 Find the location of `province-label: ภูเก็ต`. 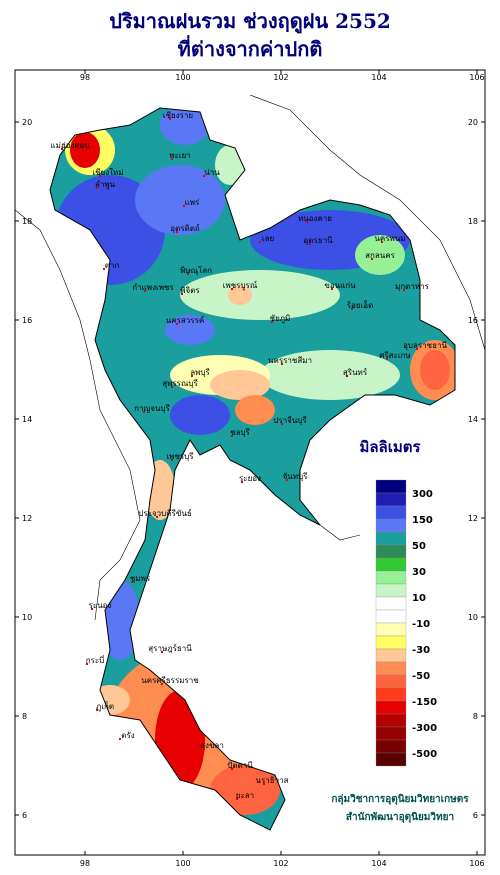

province-label: ภูเก็ต is located at coordinates (105, 706).